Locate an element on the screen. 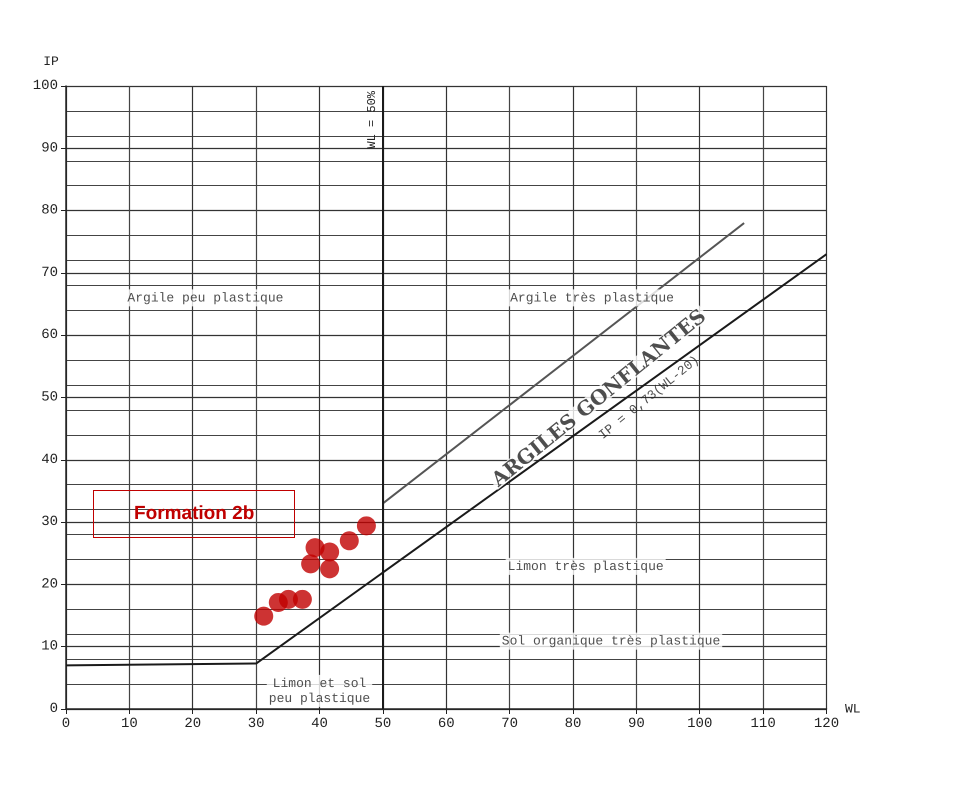 The height and width of the screenshot is (795, 966). y-tick-label: 0 is located at coordinates (54, 709).